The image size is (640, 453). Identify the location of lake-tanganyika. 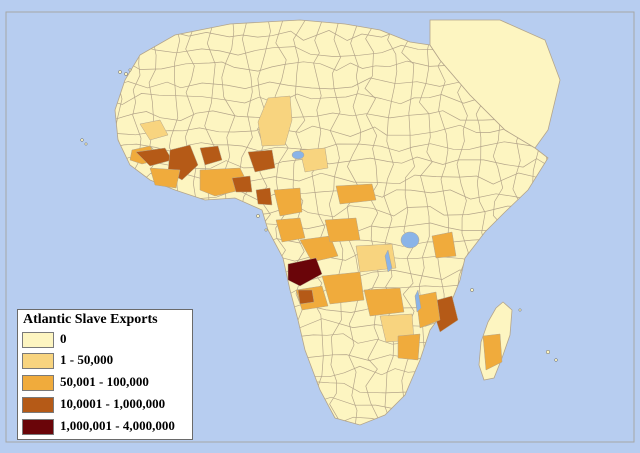
(388, 261).